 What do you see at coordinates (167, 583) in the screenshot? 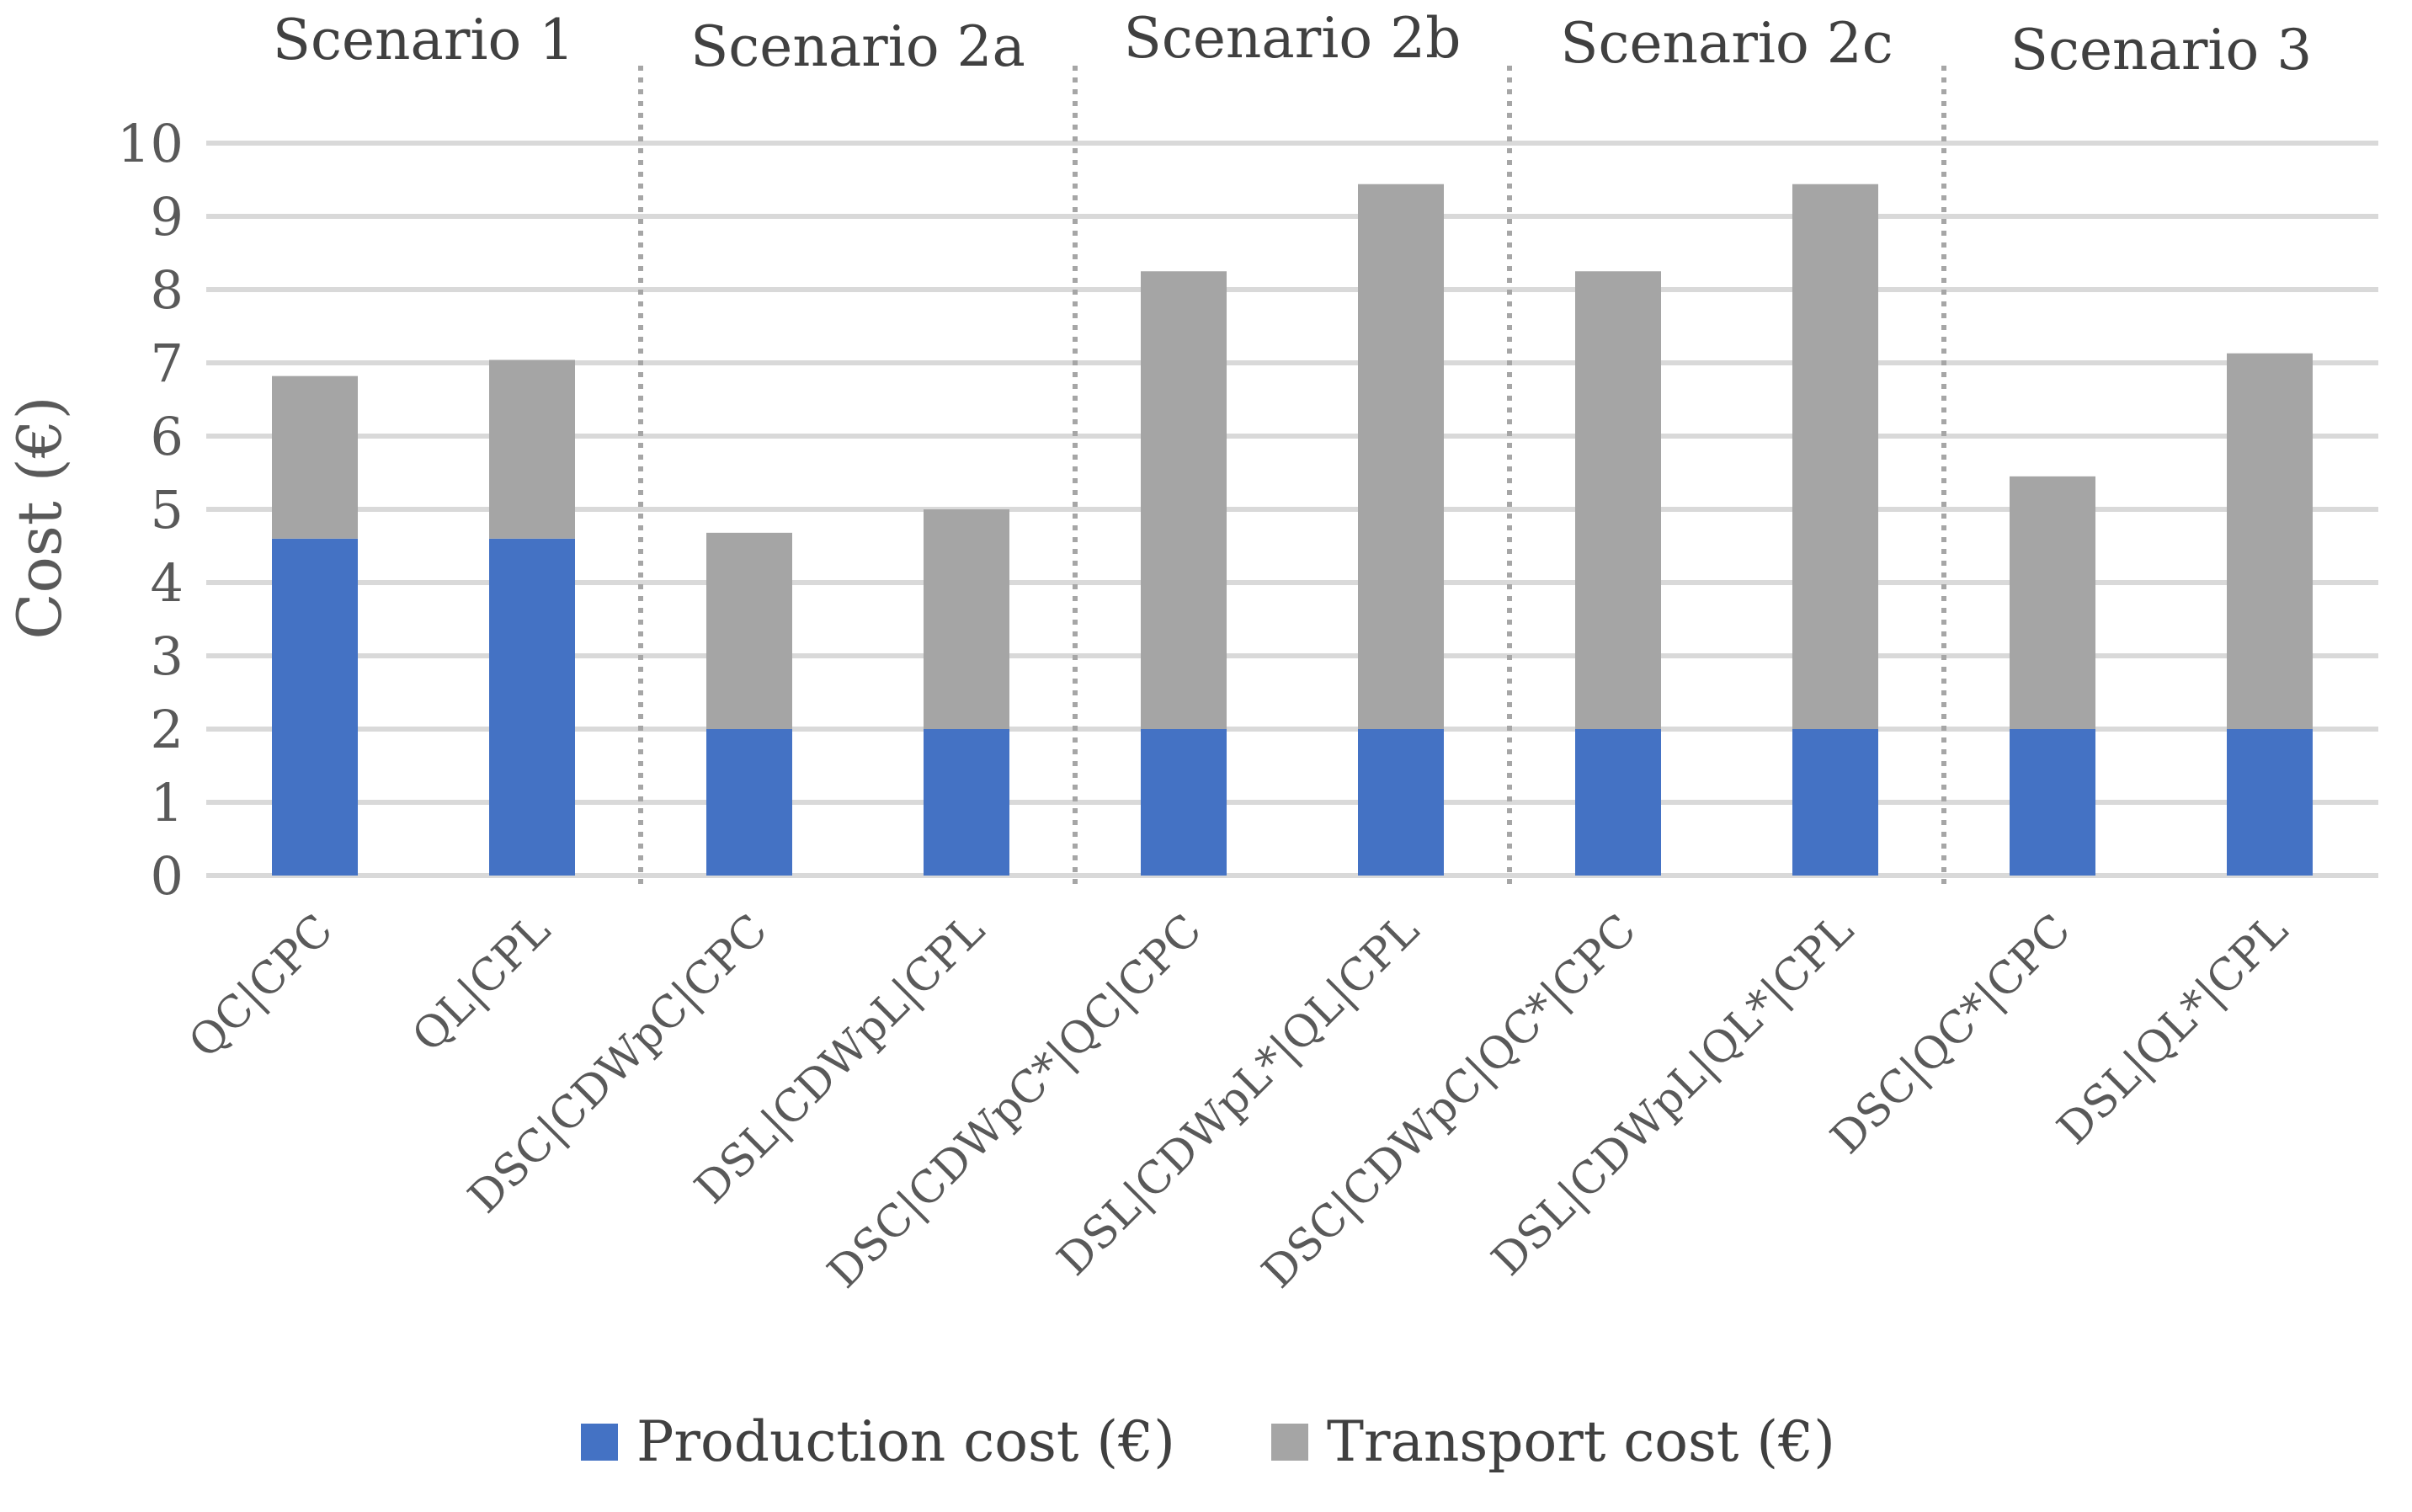
I see `y-tick-label: 4` at bounding box center [167, 583].